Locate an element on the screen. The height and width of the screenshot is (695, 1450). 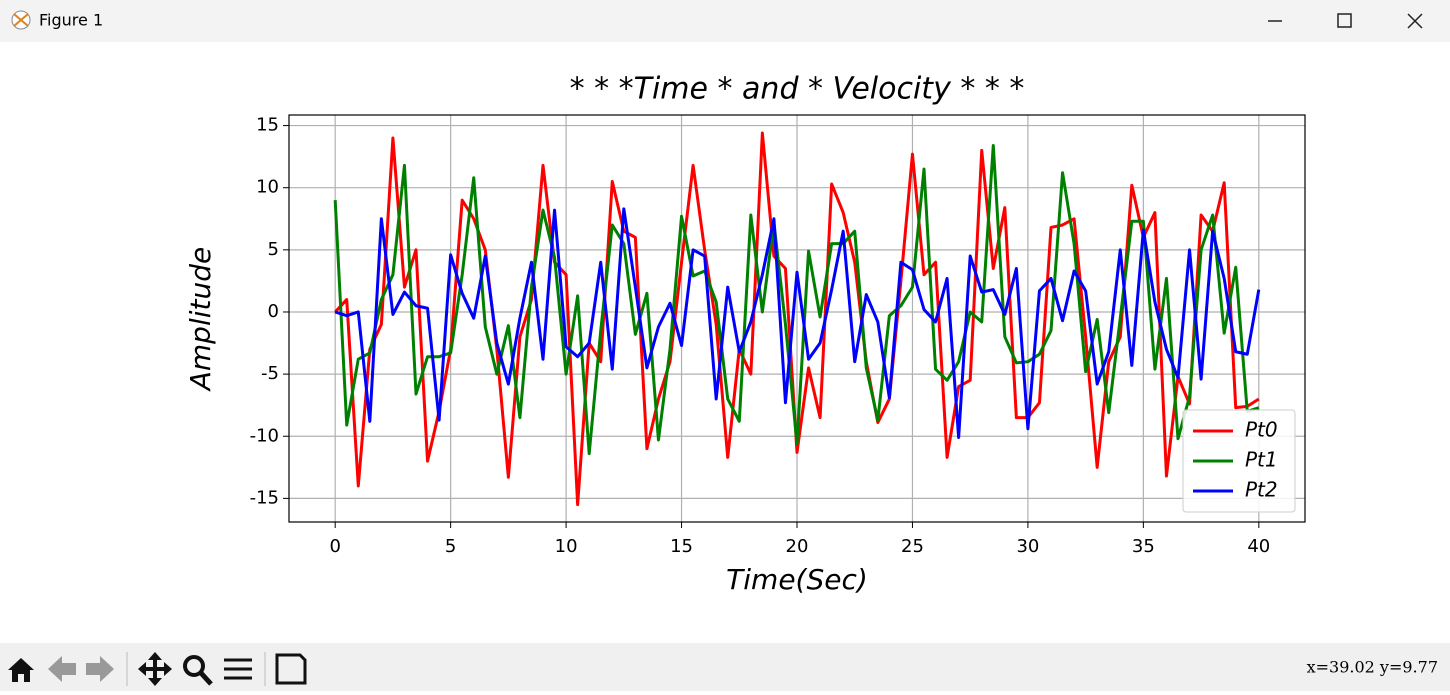
save-button is located at coordinates (291, 669).